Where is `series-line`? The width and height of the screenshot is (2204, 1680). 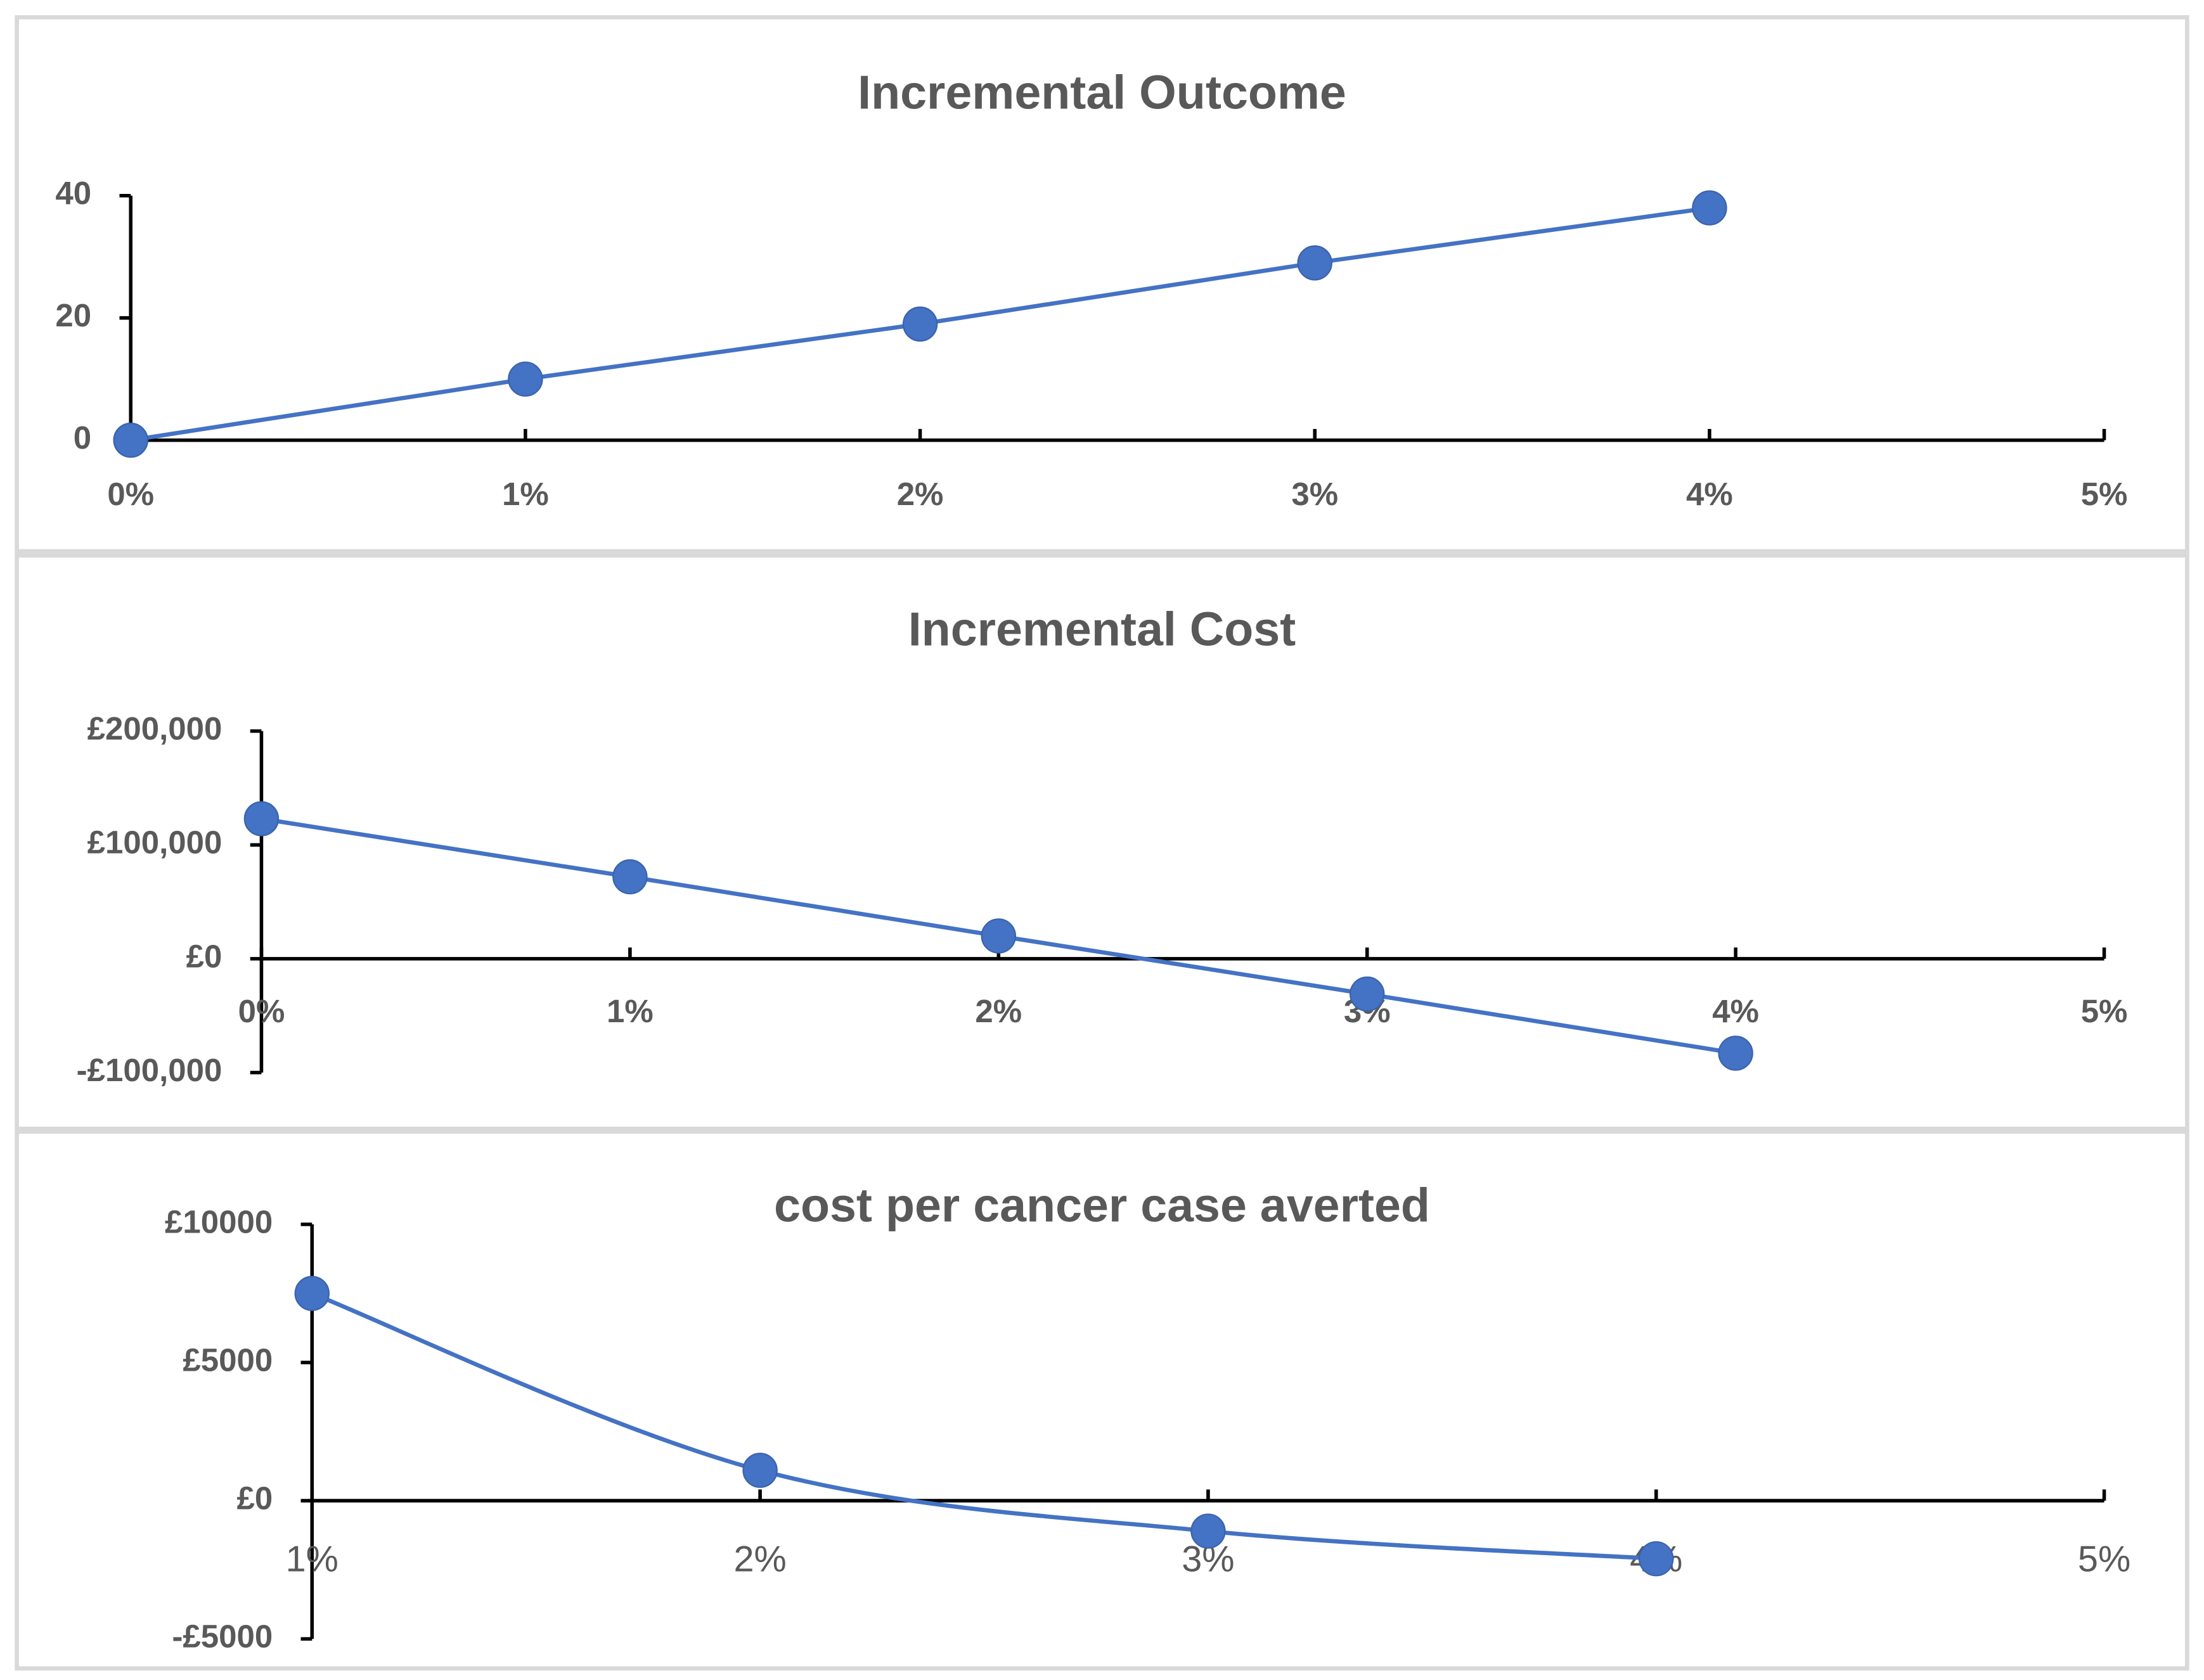 series-line is located at coordinates (983, 1426).